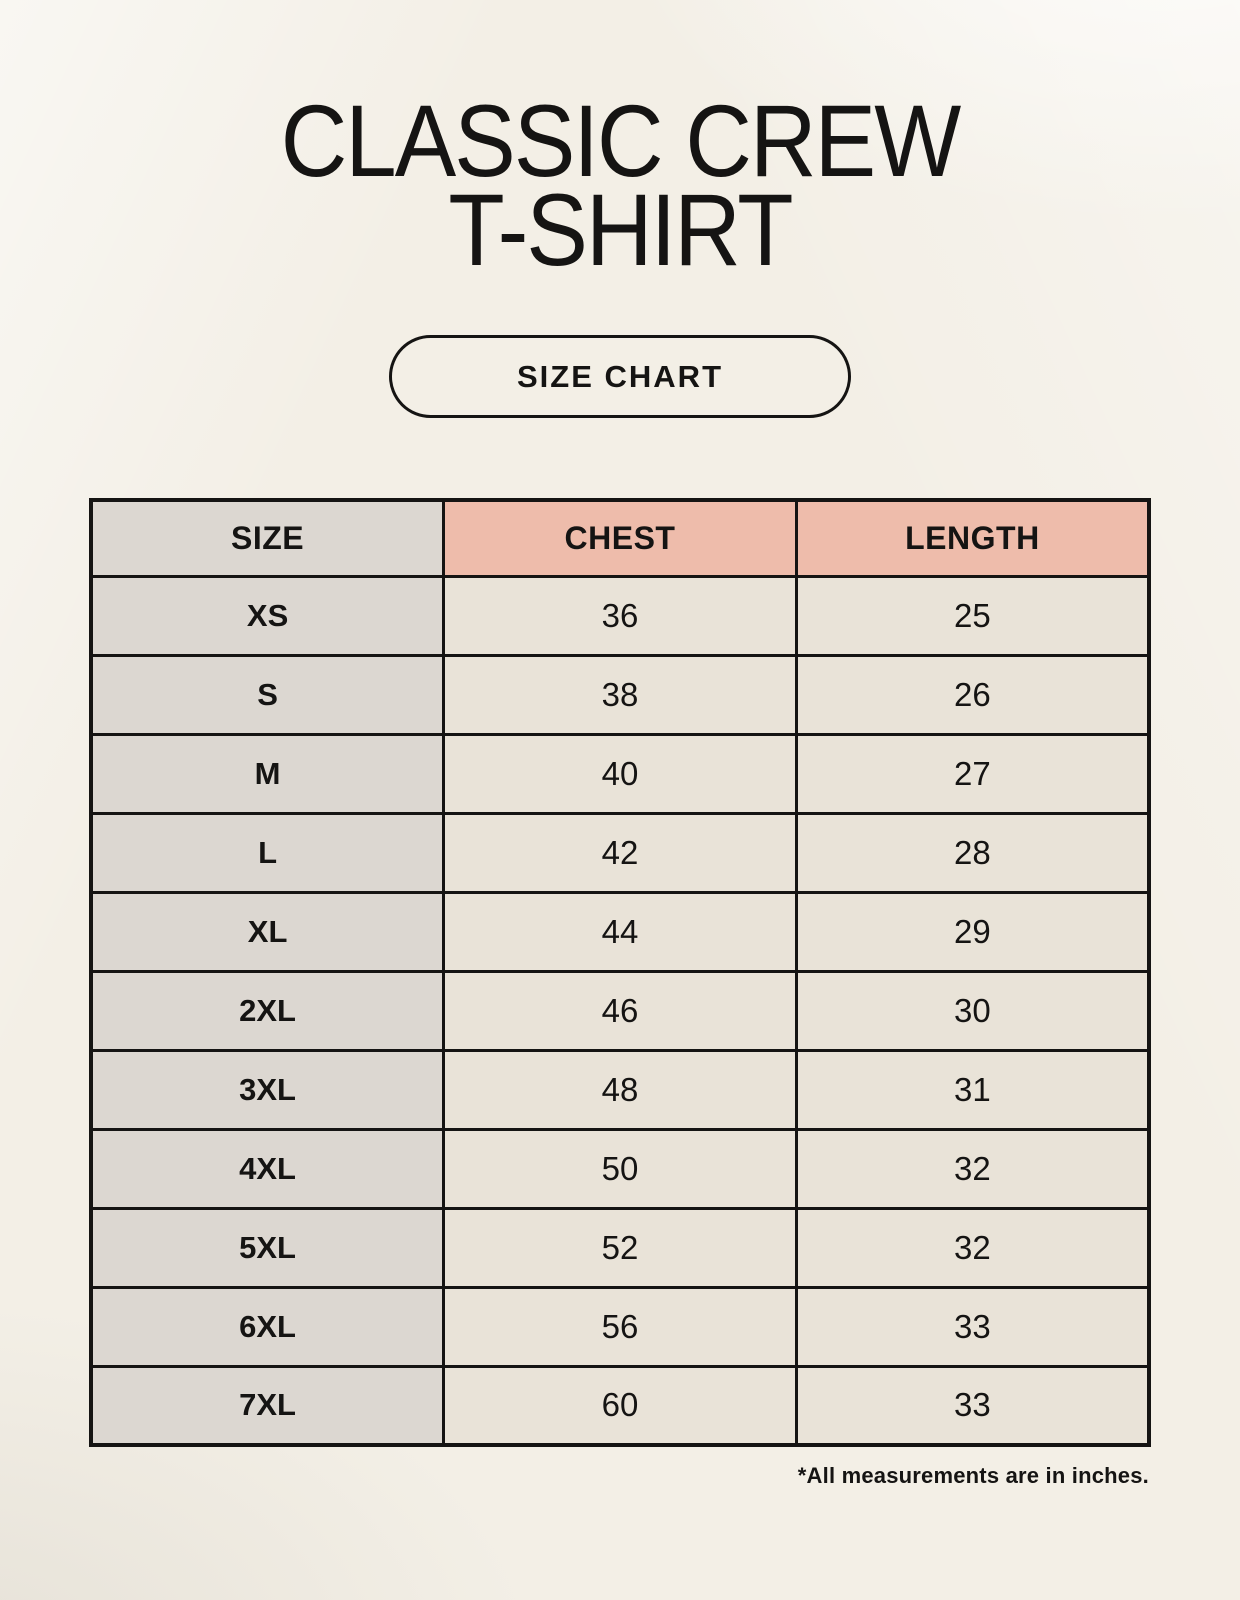 This screenshot has width=1240, height=1600. I want to click on column-header-length: LENGTH, so click(972, 538).